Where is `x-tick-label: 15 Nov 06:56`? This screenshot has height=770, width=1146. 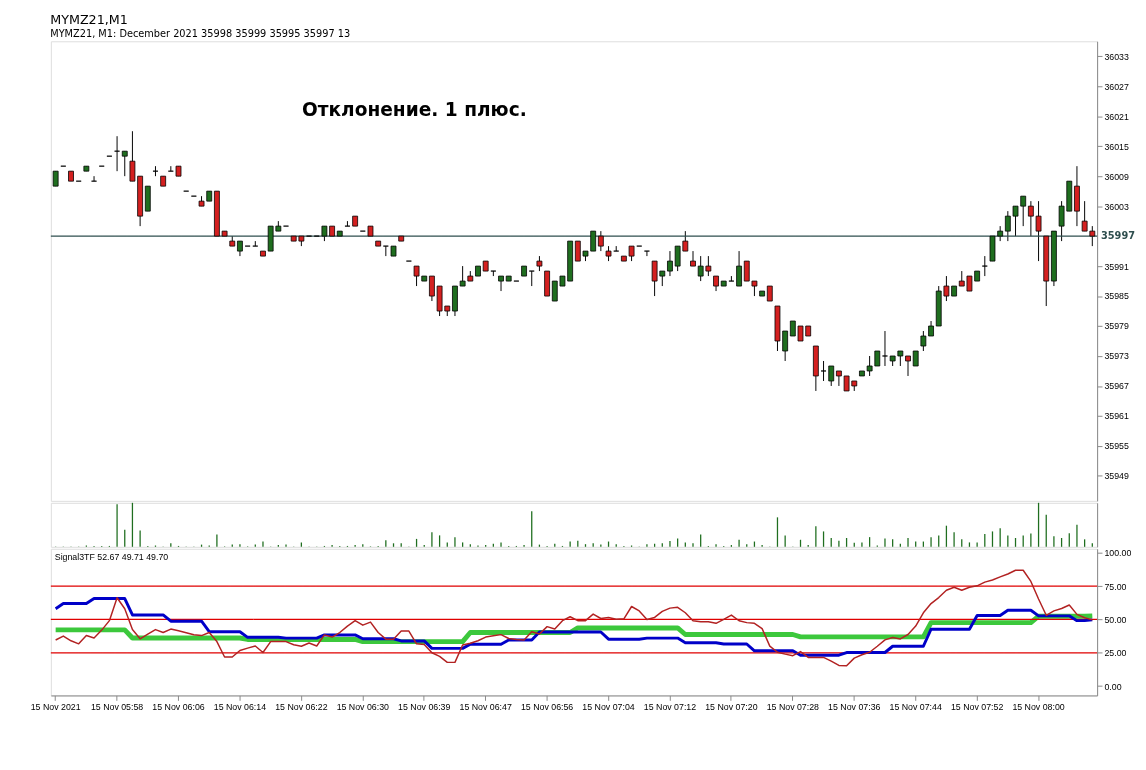 x-tick-label: 15 Nov 06:56 is located at coordinates (547, 706).